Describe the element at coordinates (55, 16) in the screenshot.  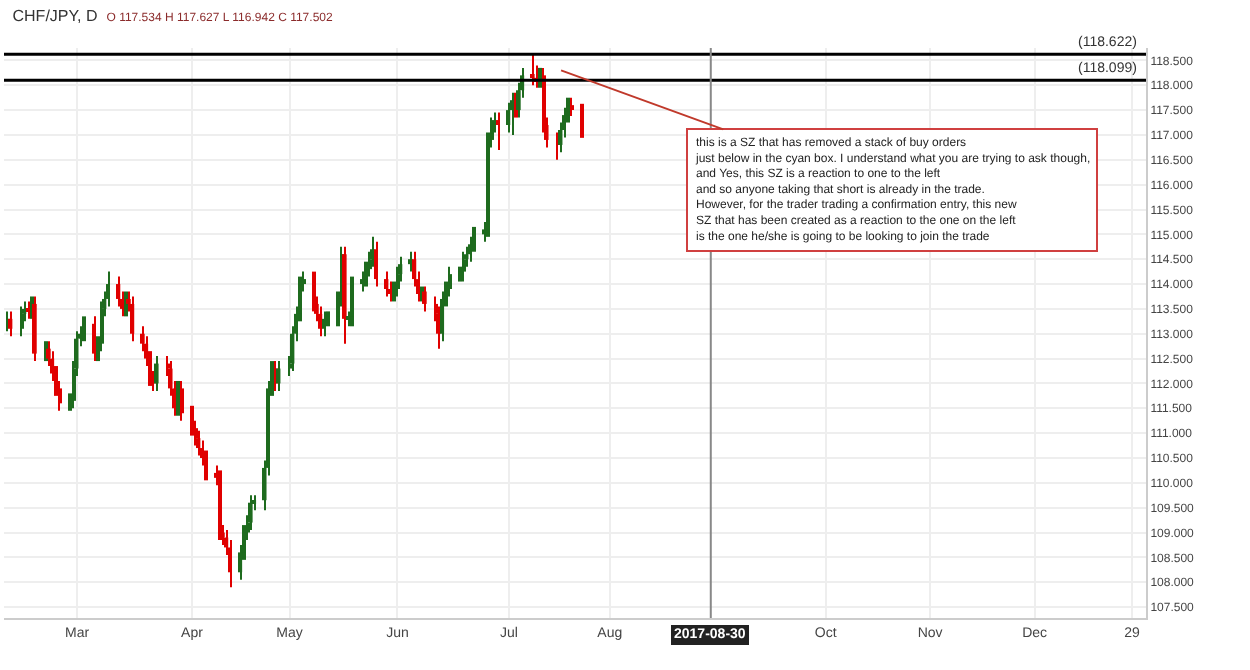
I see `chart-title: CHF/JPY, D` at that location.